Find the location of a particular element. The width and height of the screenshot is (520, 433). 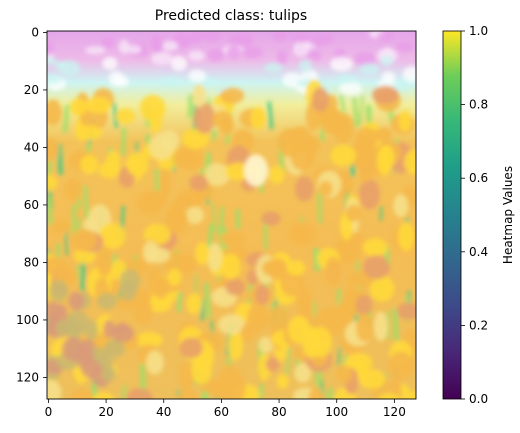

colorbar-tick-label: 0.2 is located at coordinates (478, 325).